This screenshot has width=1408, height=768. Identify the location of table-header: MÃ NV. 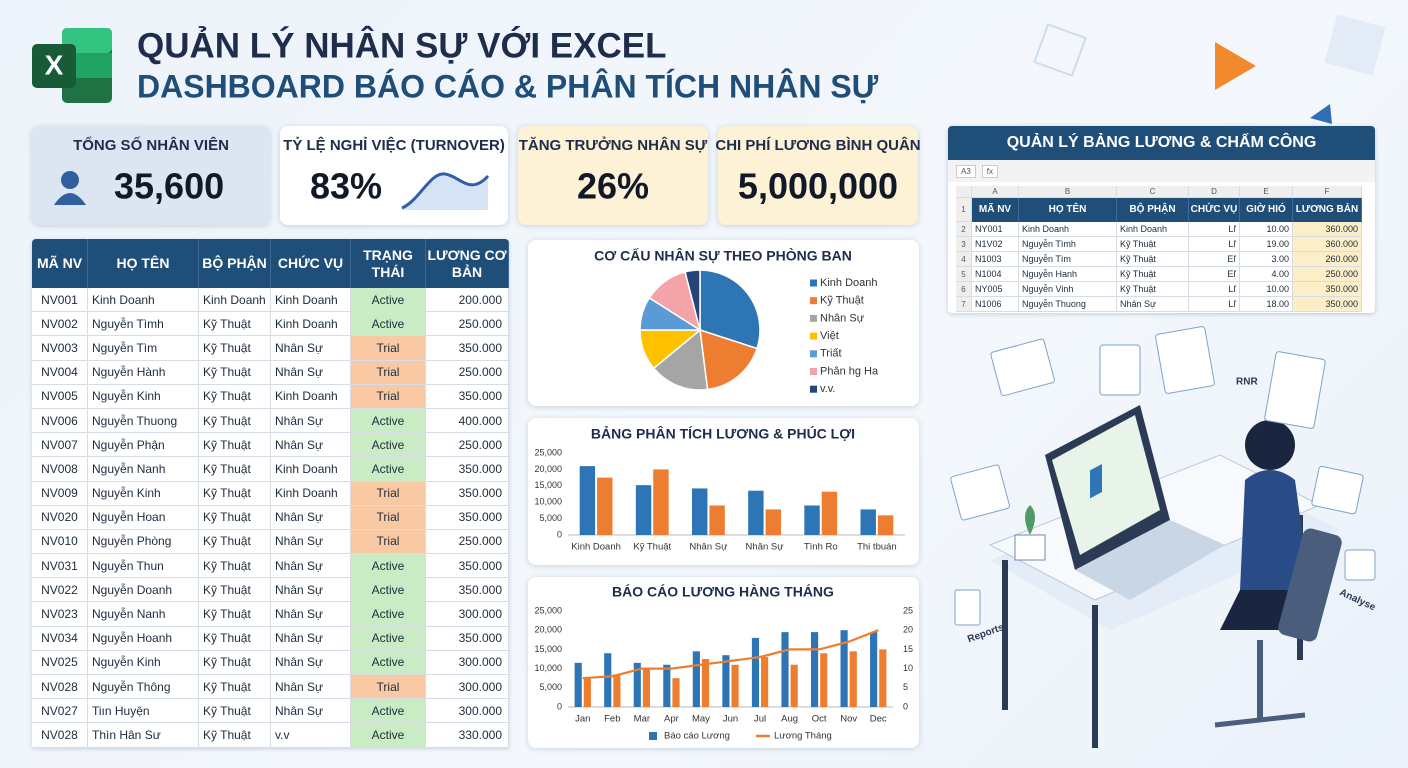
(60, 263).